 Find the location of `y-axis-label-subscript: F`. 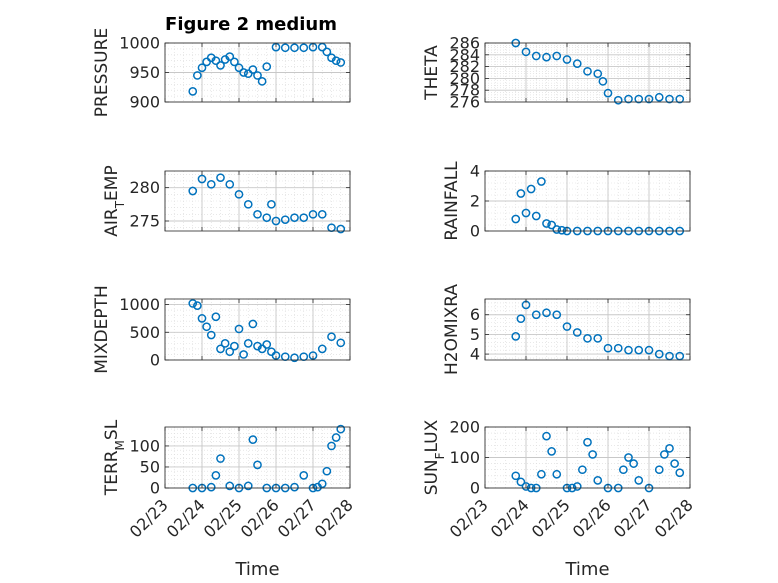

y-axis-label-subscript: F is located at coordinates (440, 455).